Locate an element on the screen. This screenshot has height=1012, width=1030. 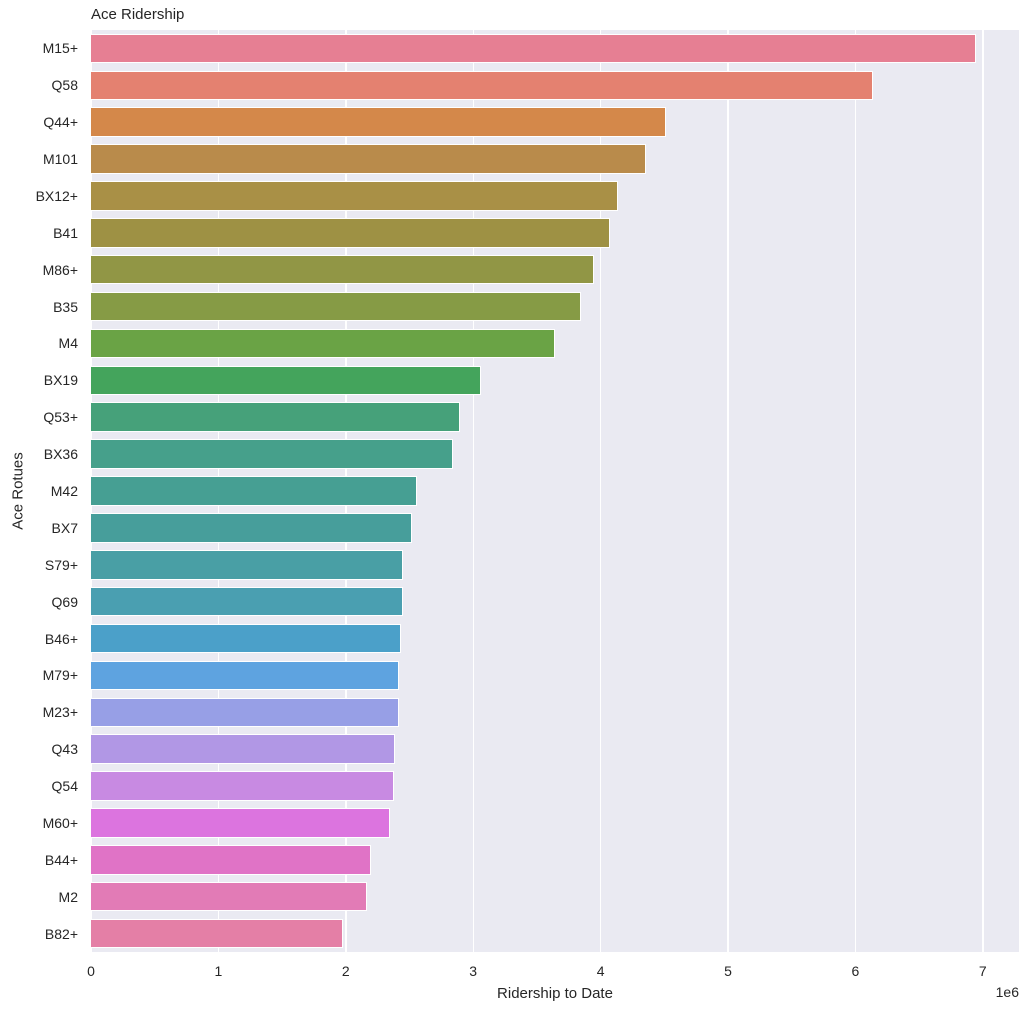
bar-s79-plus is located at coordinates (247, 565).